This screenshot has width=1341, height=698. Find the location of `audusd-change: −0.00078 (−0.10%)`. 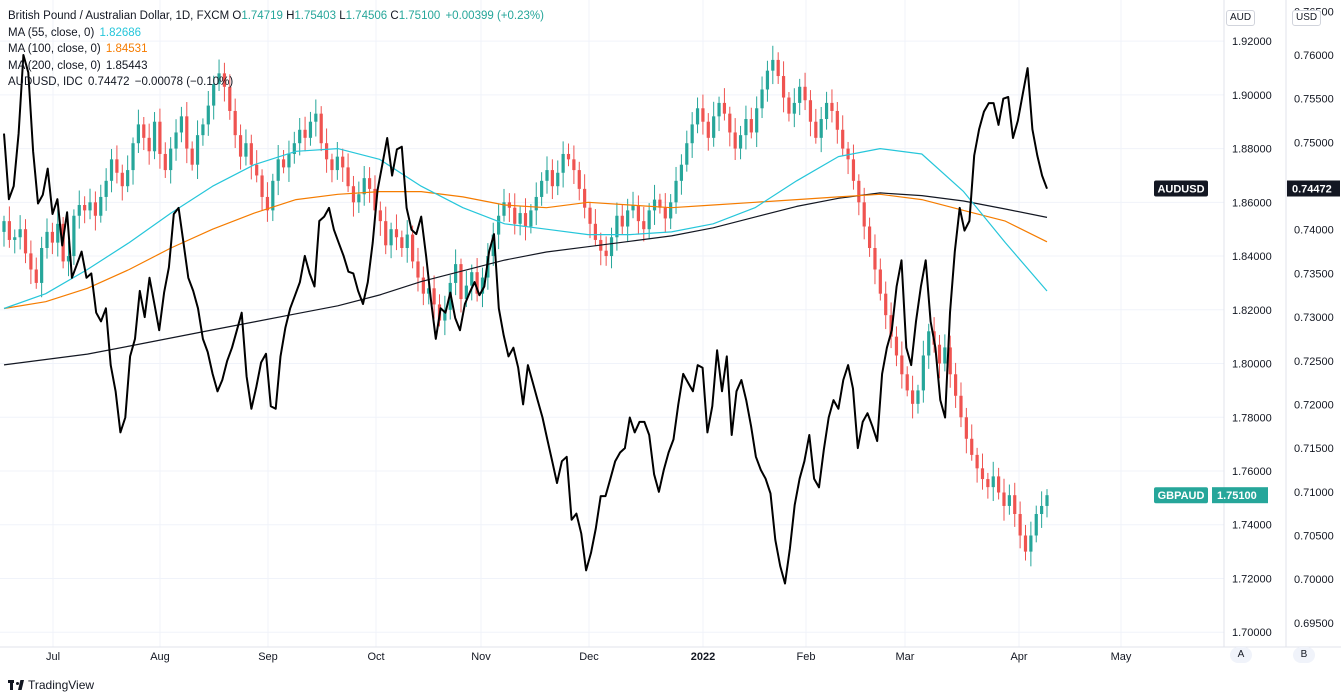

audusd-change: −0.00078 (−0.10%) is located at coordinates (184, 82).